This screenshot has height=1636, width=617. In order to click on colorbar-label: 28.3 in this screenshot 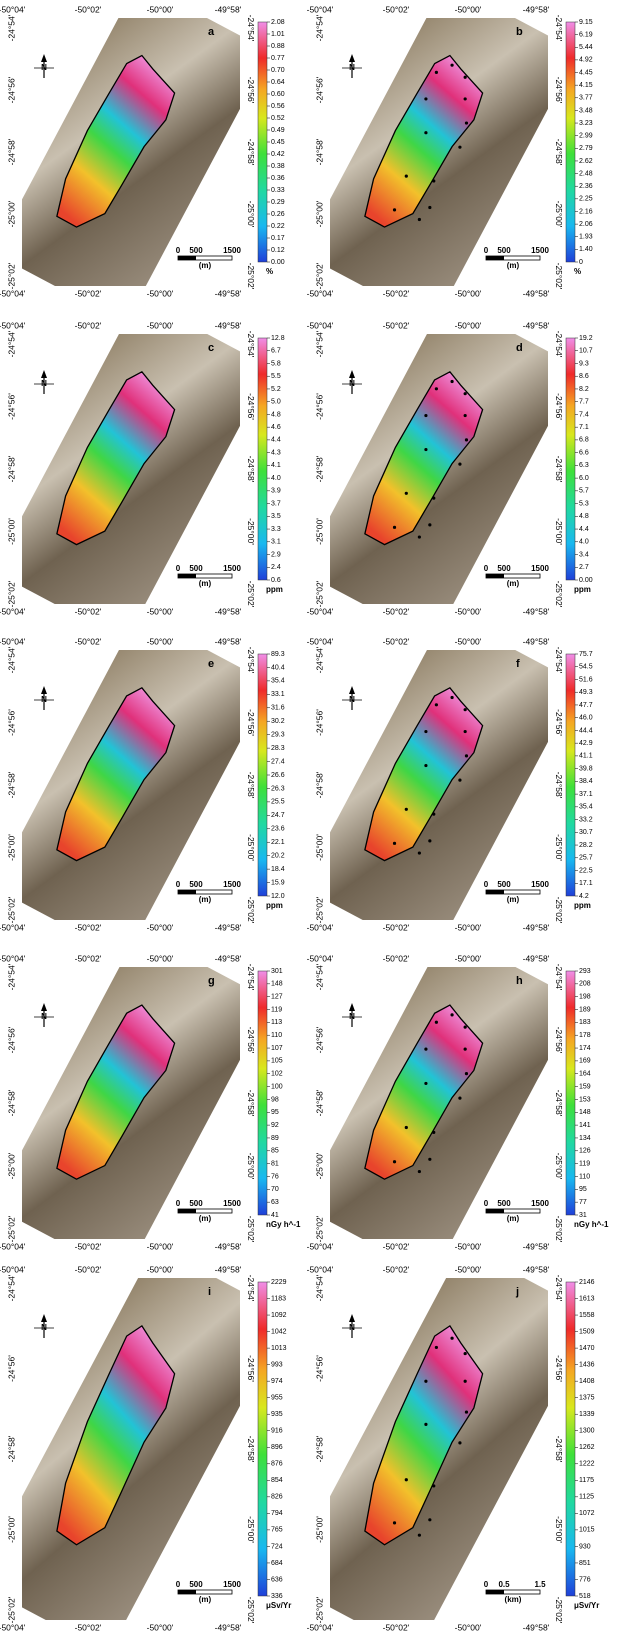, I will do `click(278, 748)`.